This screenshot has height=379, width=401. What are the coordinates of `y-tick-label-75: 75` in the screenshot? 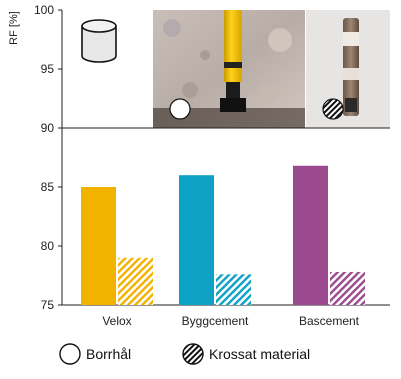 It's located at (48, 305).